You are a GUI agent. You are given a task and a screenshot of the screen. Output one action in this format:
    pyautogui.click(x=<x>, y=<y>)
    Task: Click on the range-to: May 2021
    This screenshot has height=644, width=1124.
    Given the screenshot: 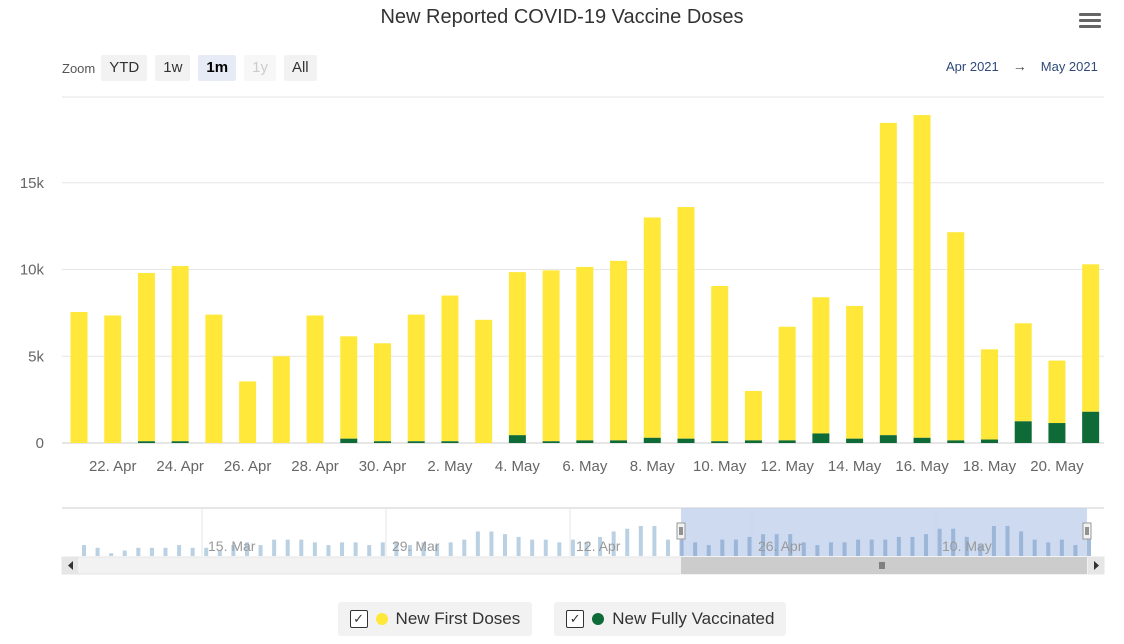 What is the action you would take?
    pyautogui.click(x=1069, y=66)
    